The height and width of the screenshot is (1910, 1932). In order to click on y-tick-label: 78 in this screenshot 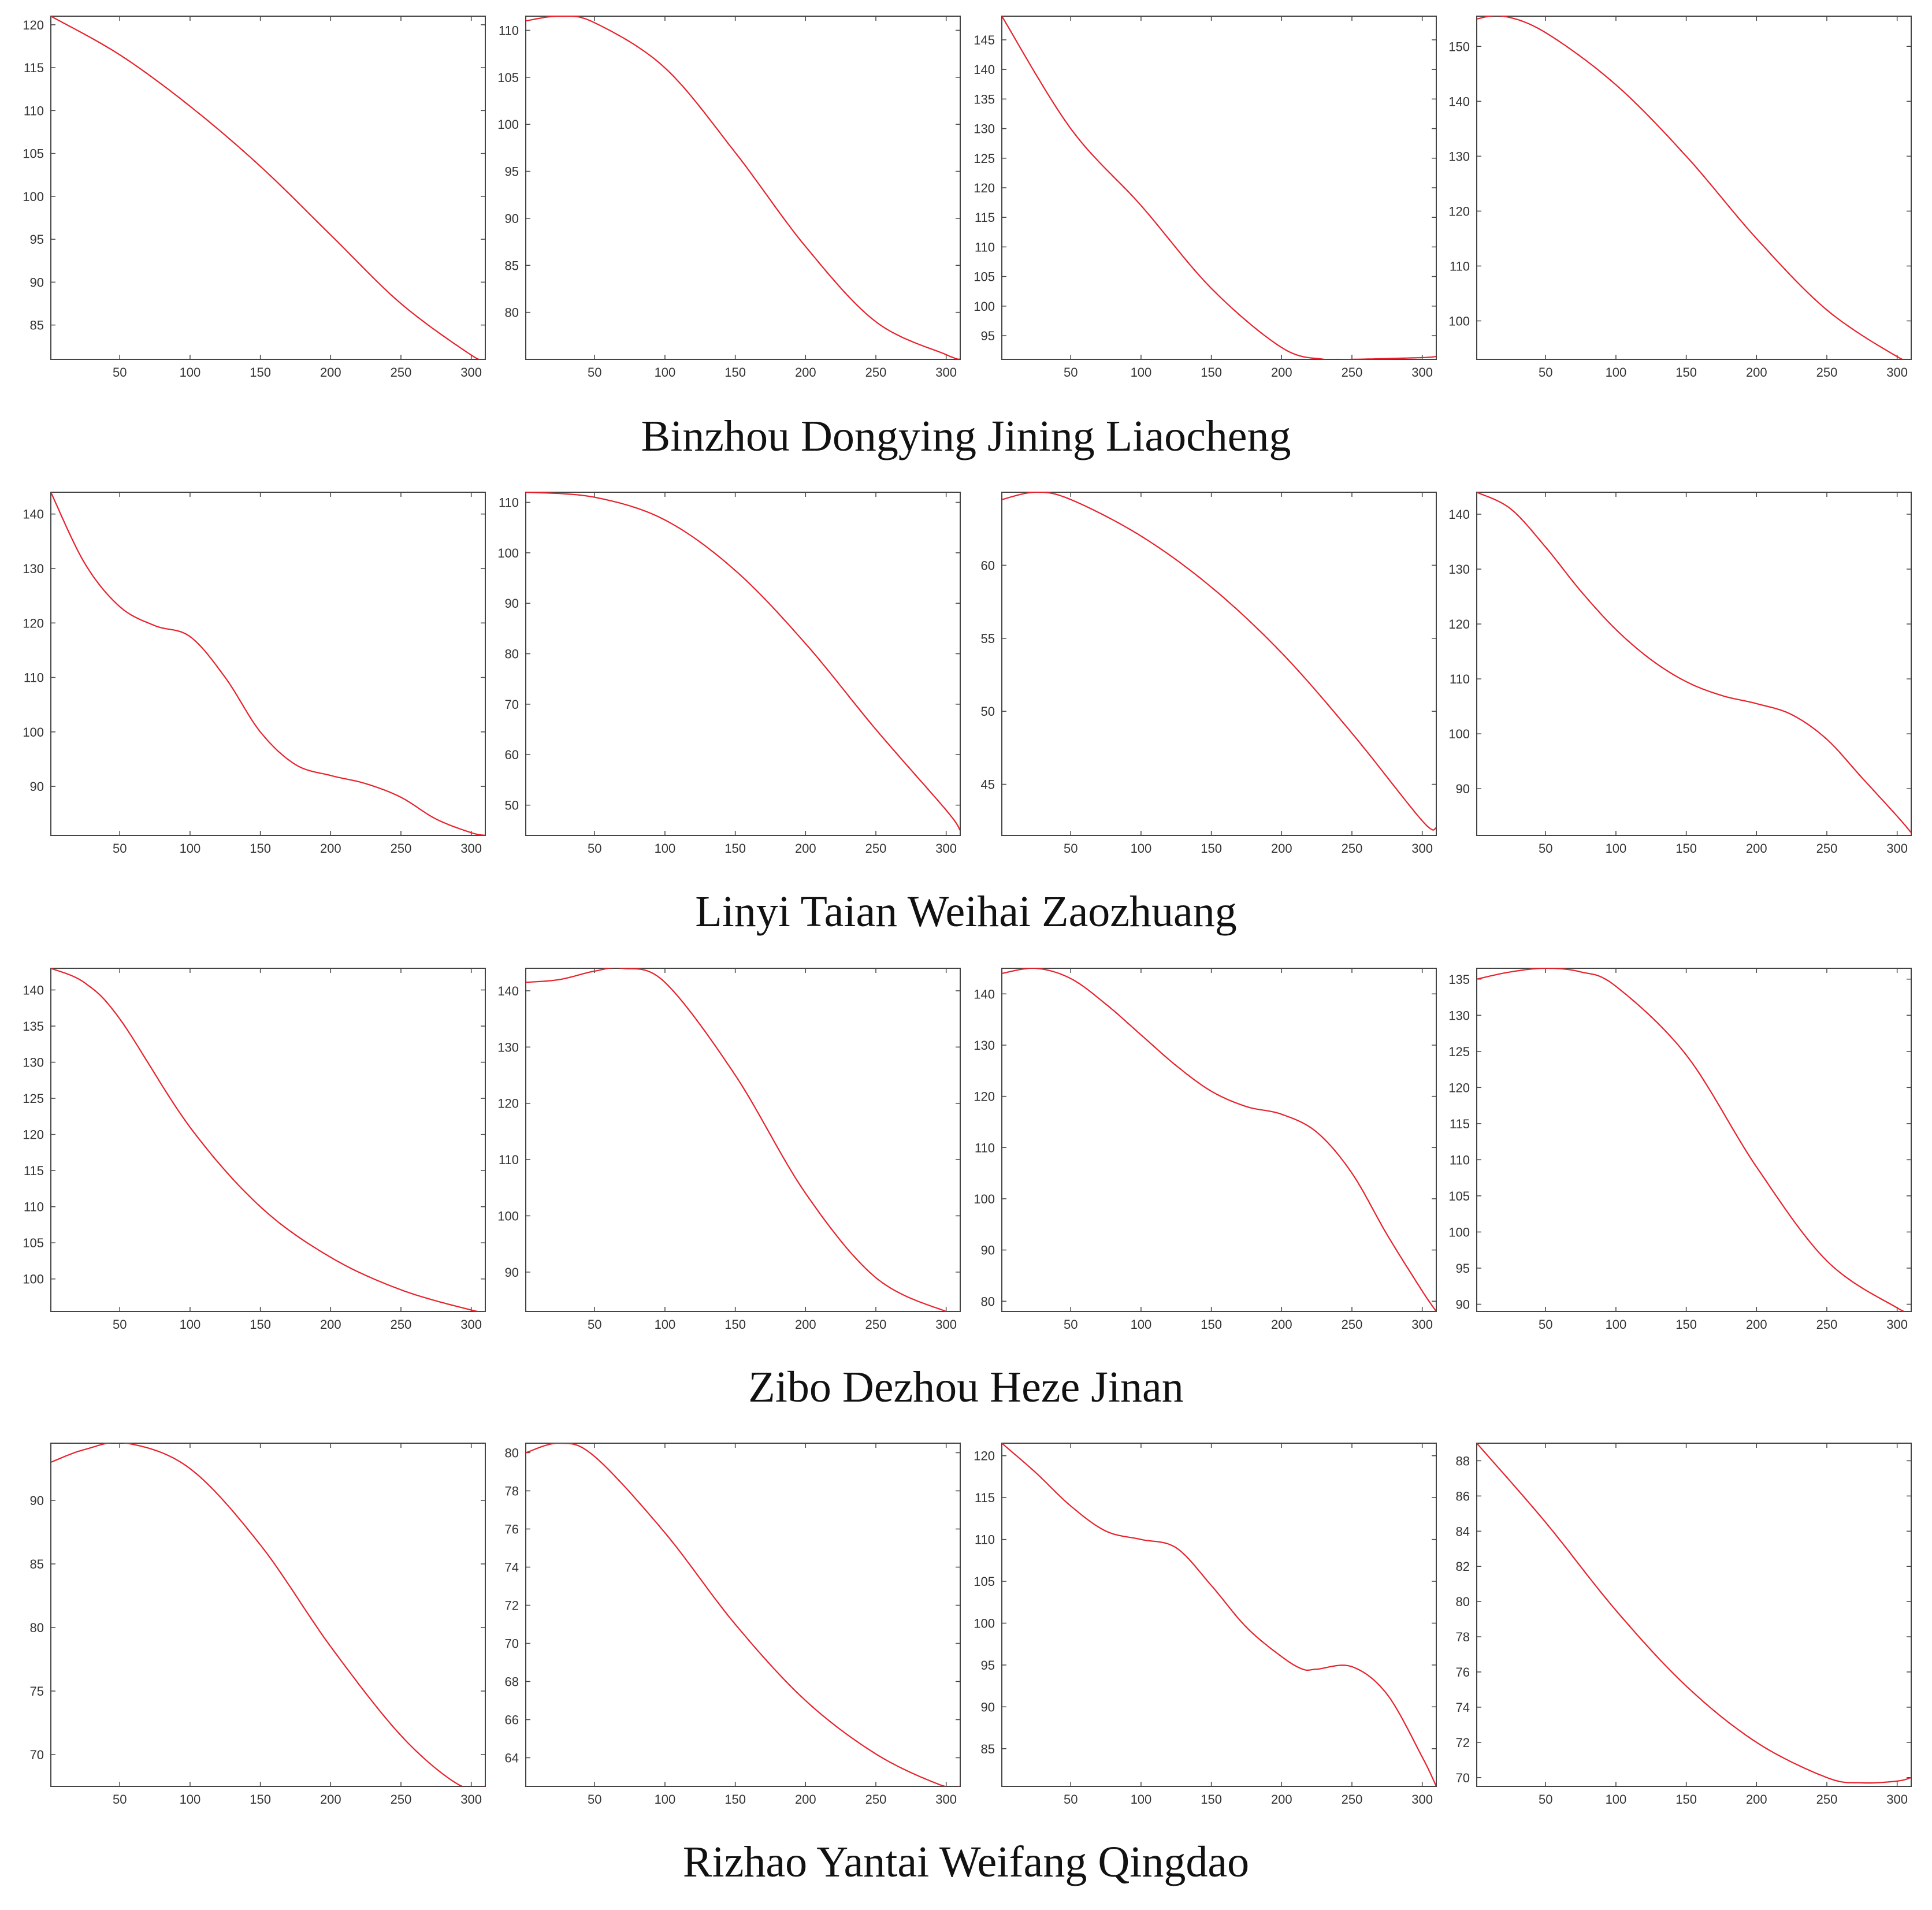, I will do `click(1463, 1637)`.